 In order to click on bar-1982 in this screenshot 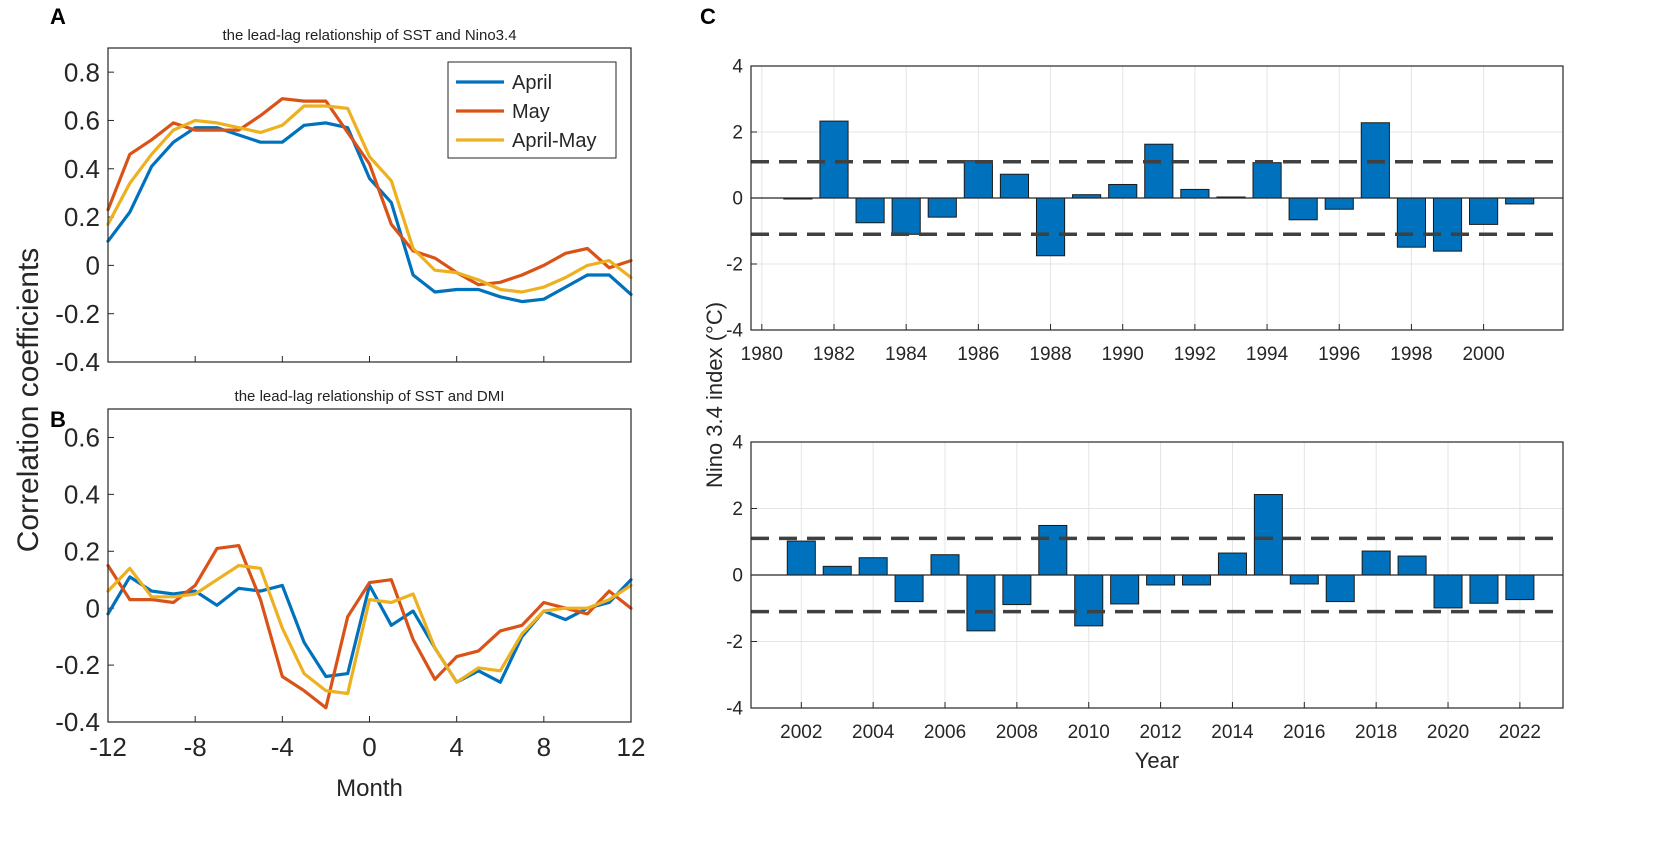, I will do `click(834, 159)`.